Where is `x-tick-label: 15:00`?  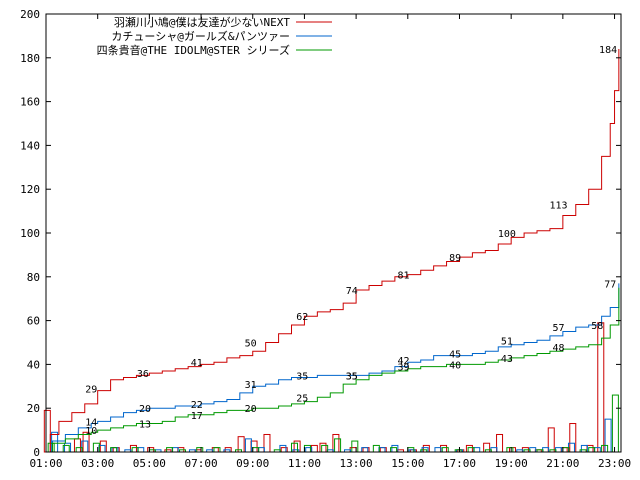
x-tick-label: 15:00 is located at coordinates (407, 463).